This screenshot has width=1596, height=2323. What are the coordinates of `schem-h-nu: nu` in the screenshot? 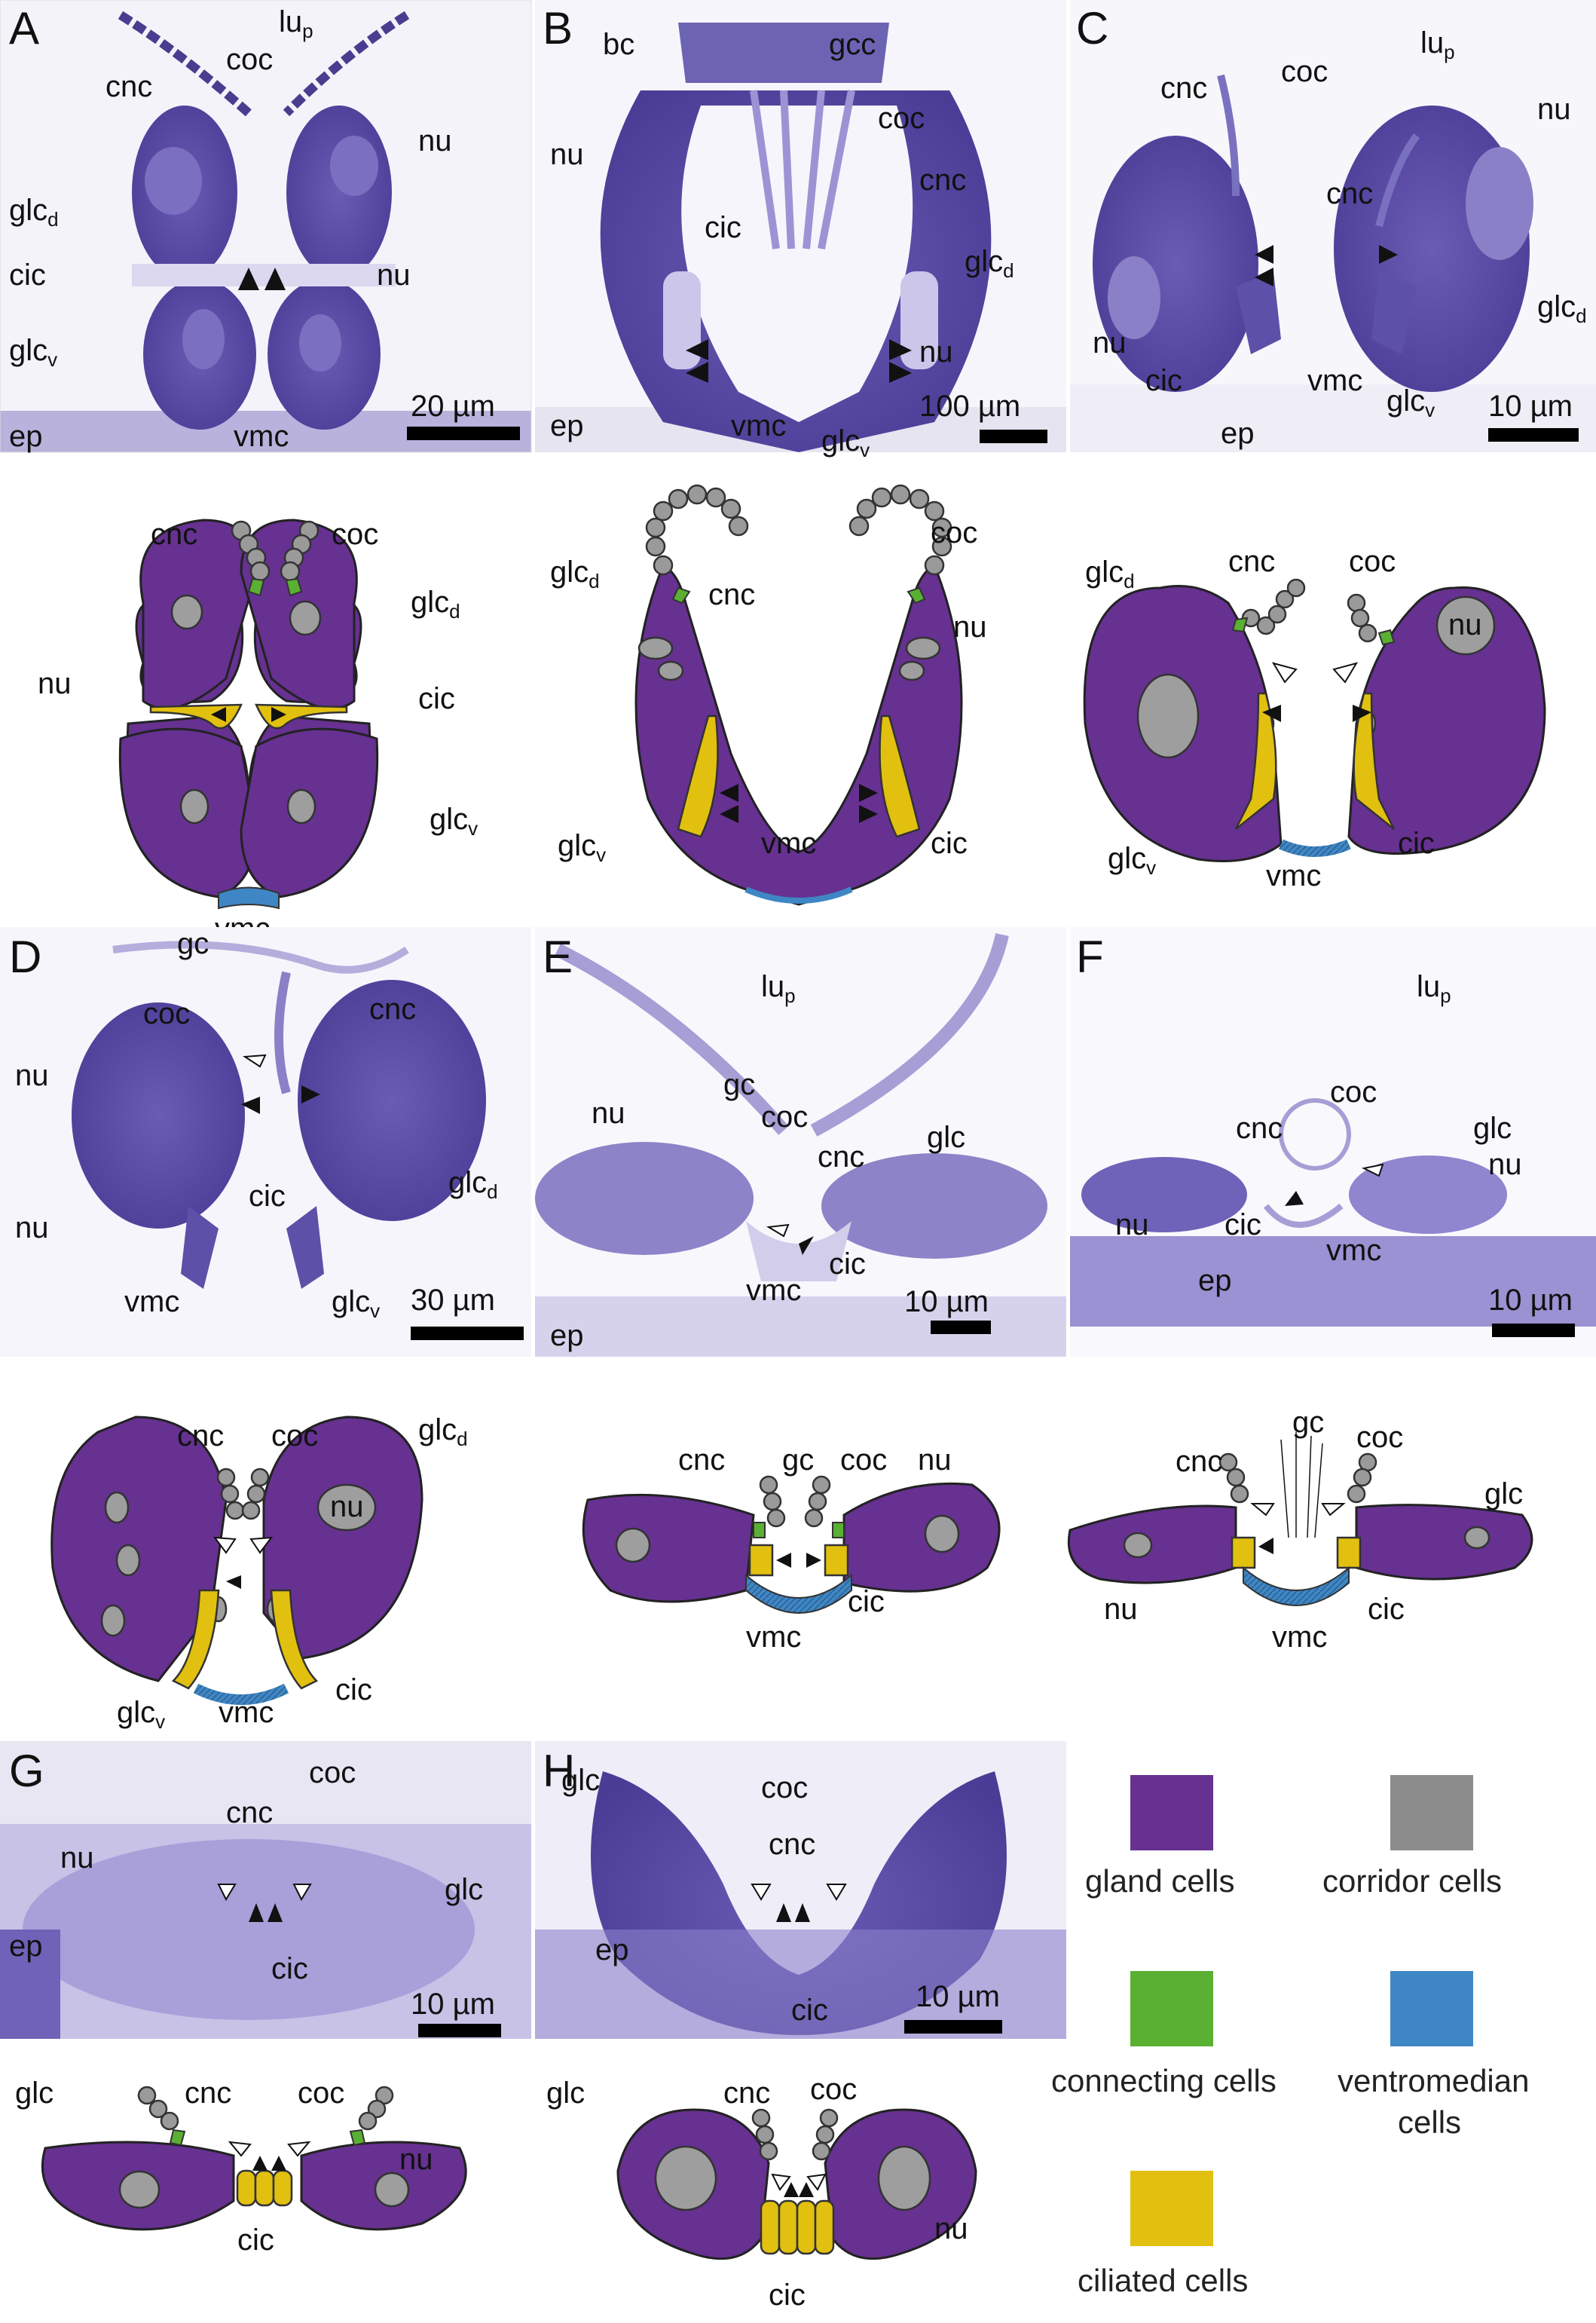 It's located at (951, 2228).